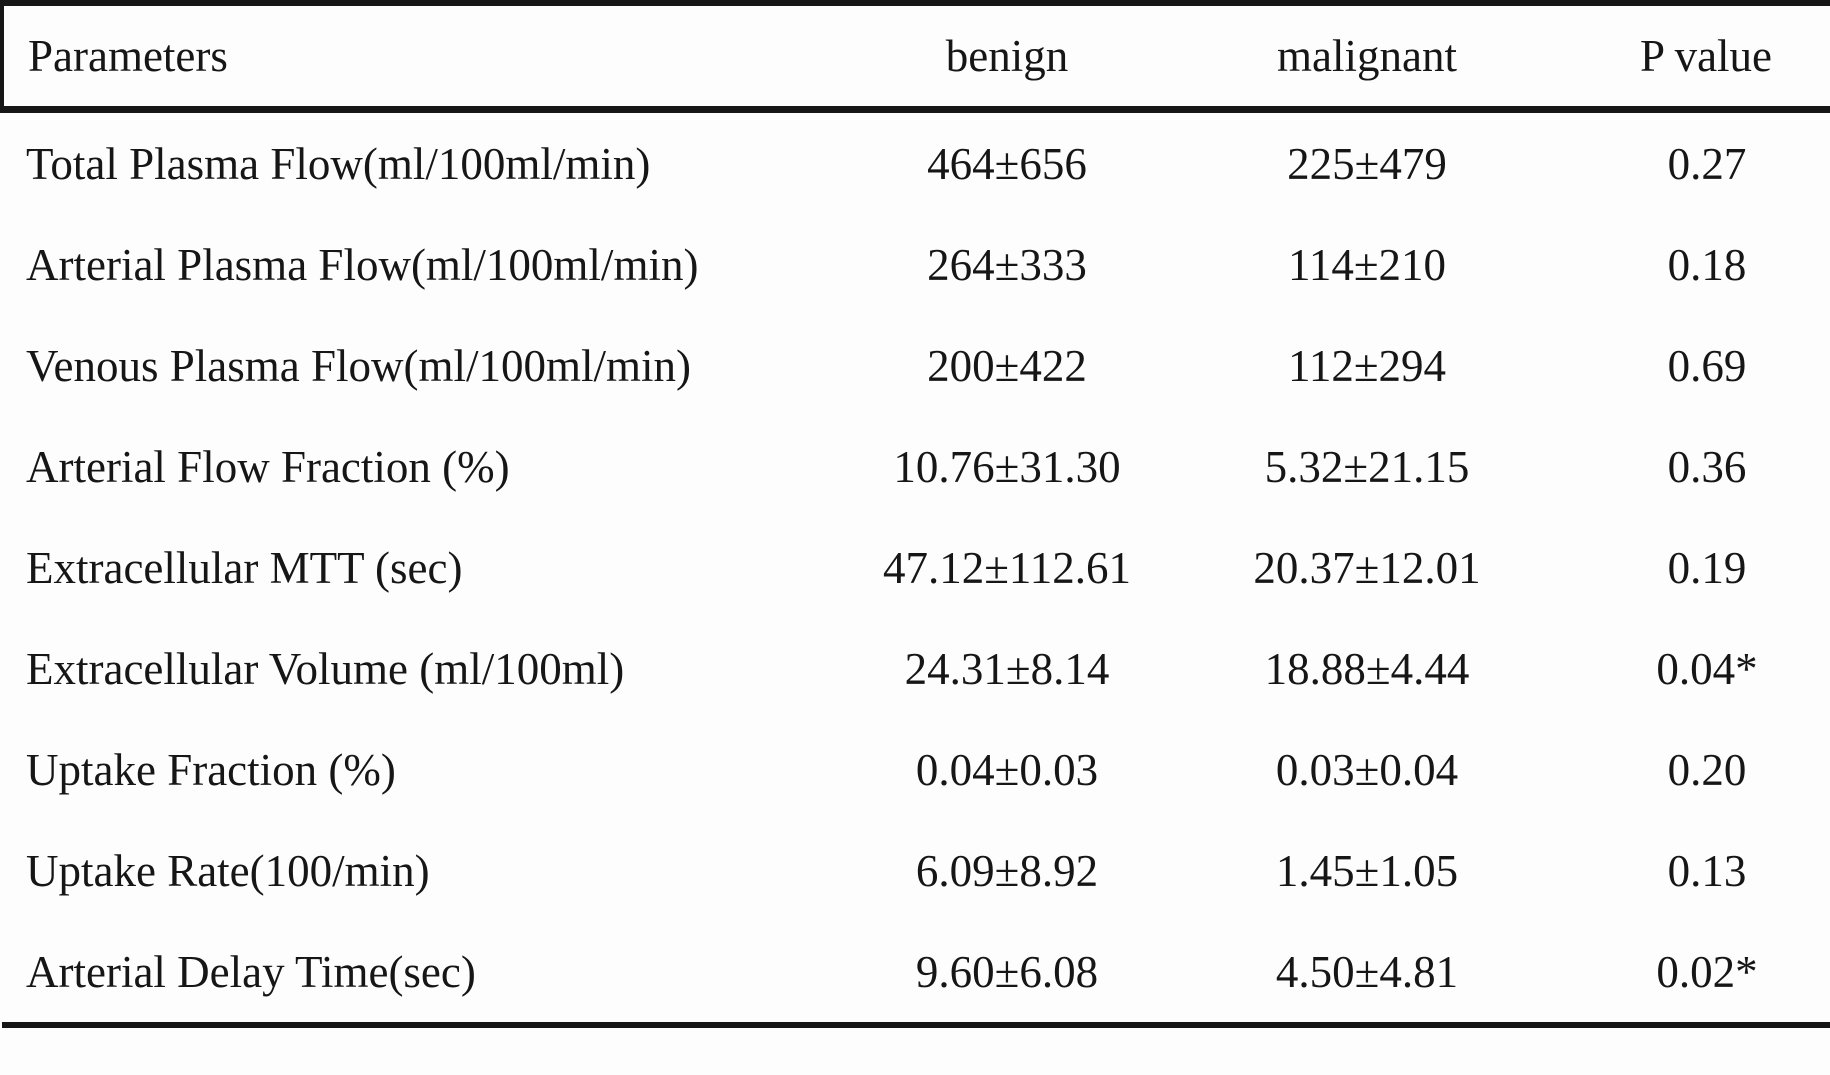 This screenshot has height=1075, width=1830. What do you see at coordinates (1007, 567) in the screenshot?
I see `cell-benign: 47.12±112.61` at bounding box center [1007, 567].